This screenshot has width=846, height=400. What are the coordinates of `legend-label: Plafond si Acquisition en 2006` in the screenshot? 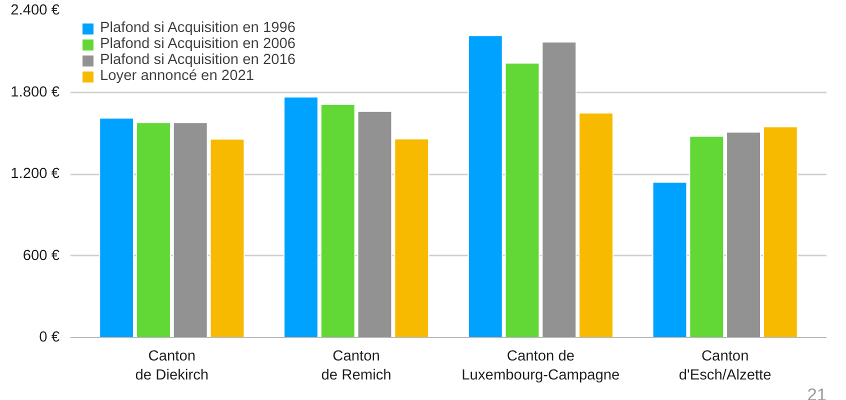 It's located at (198, 44).